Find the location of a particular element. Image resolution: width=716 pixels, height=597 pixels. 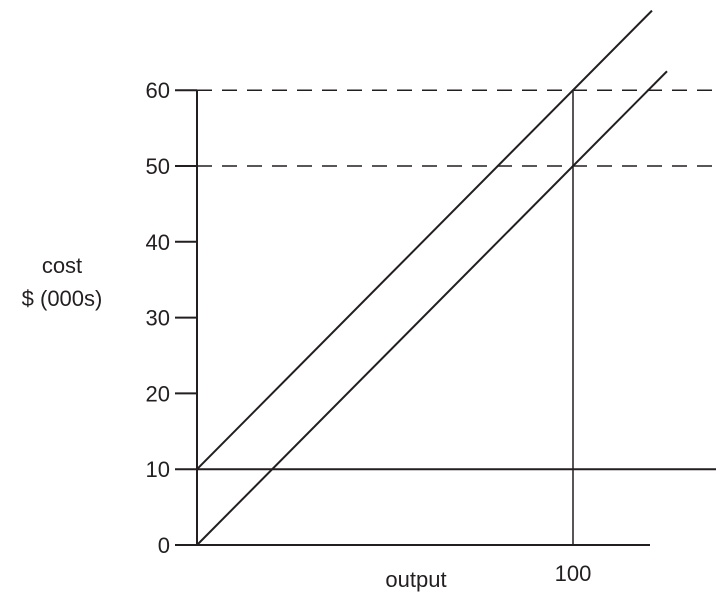

y-tick-label-0: 0 is located at coordinates (164, 545).